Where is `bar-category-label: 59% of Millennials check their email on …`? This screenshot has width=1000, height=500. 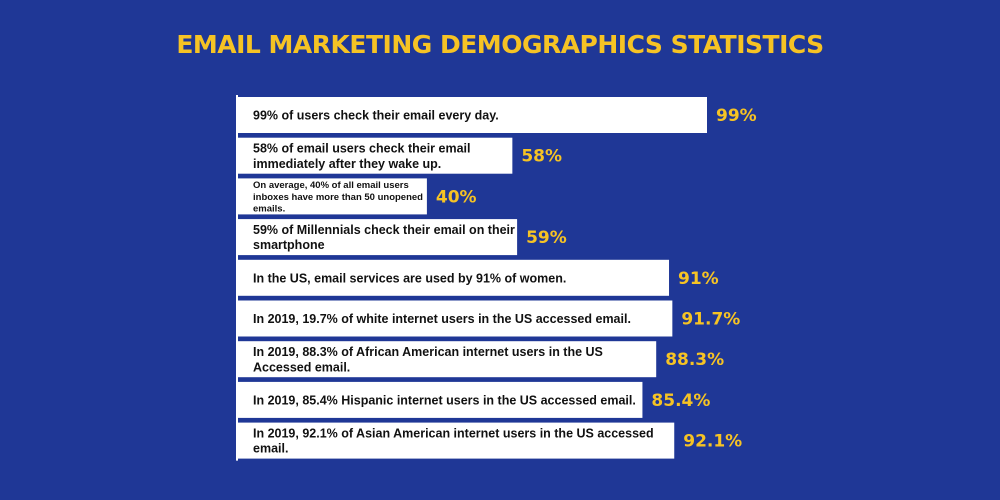 bar-category-label: 59% of Millennials check their email on … is located at coordinates (384, 237).